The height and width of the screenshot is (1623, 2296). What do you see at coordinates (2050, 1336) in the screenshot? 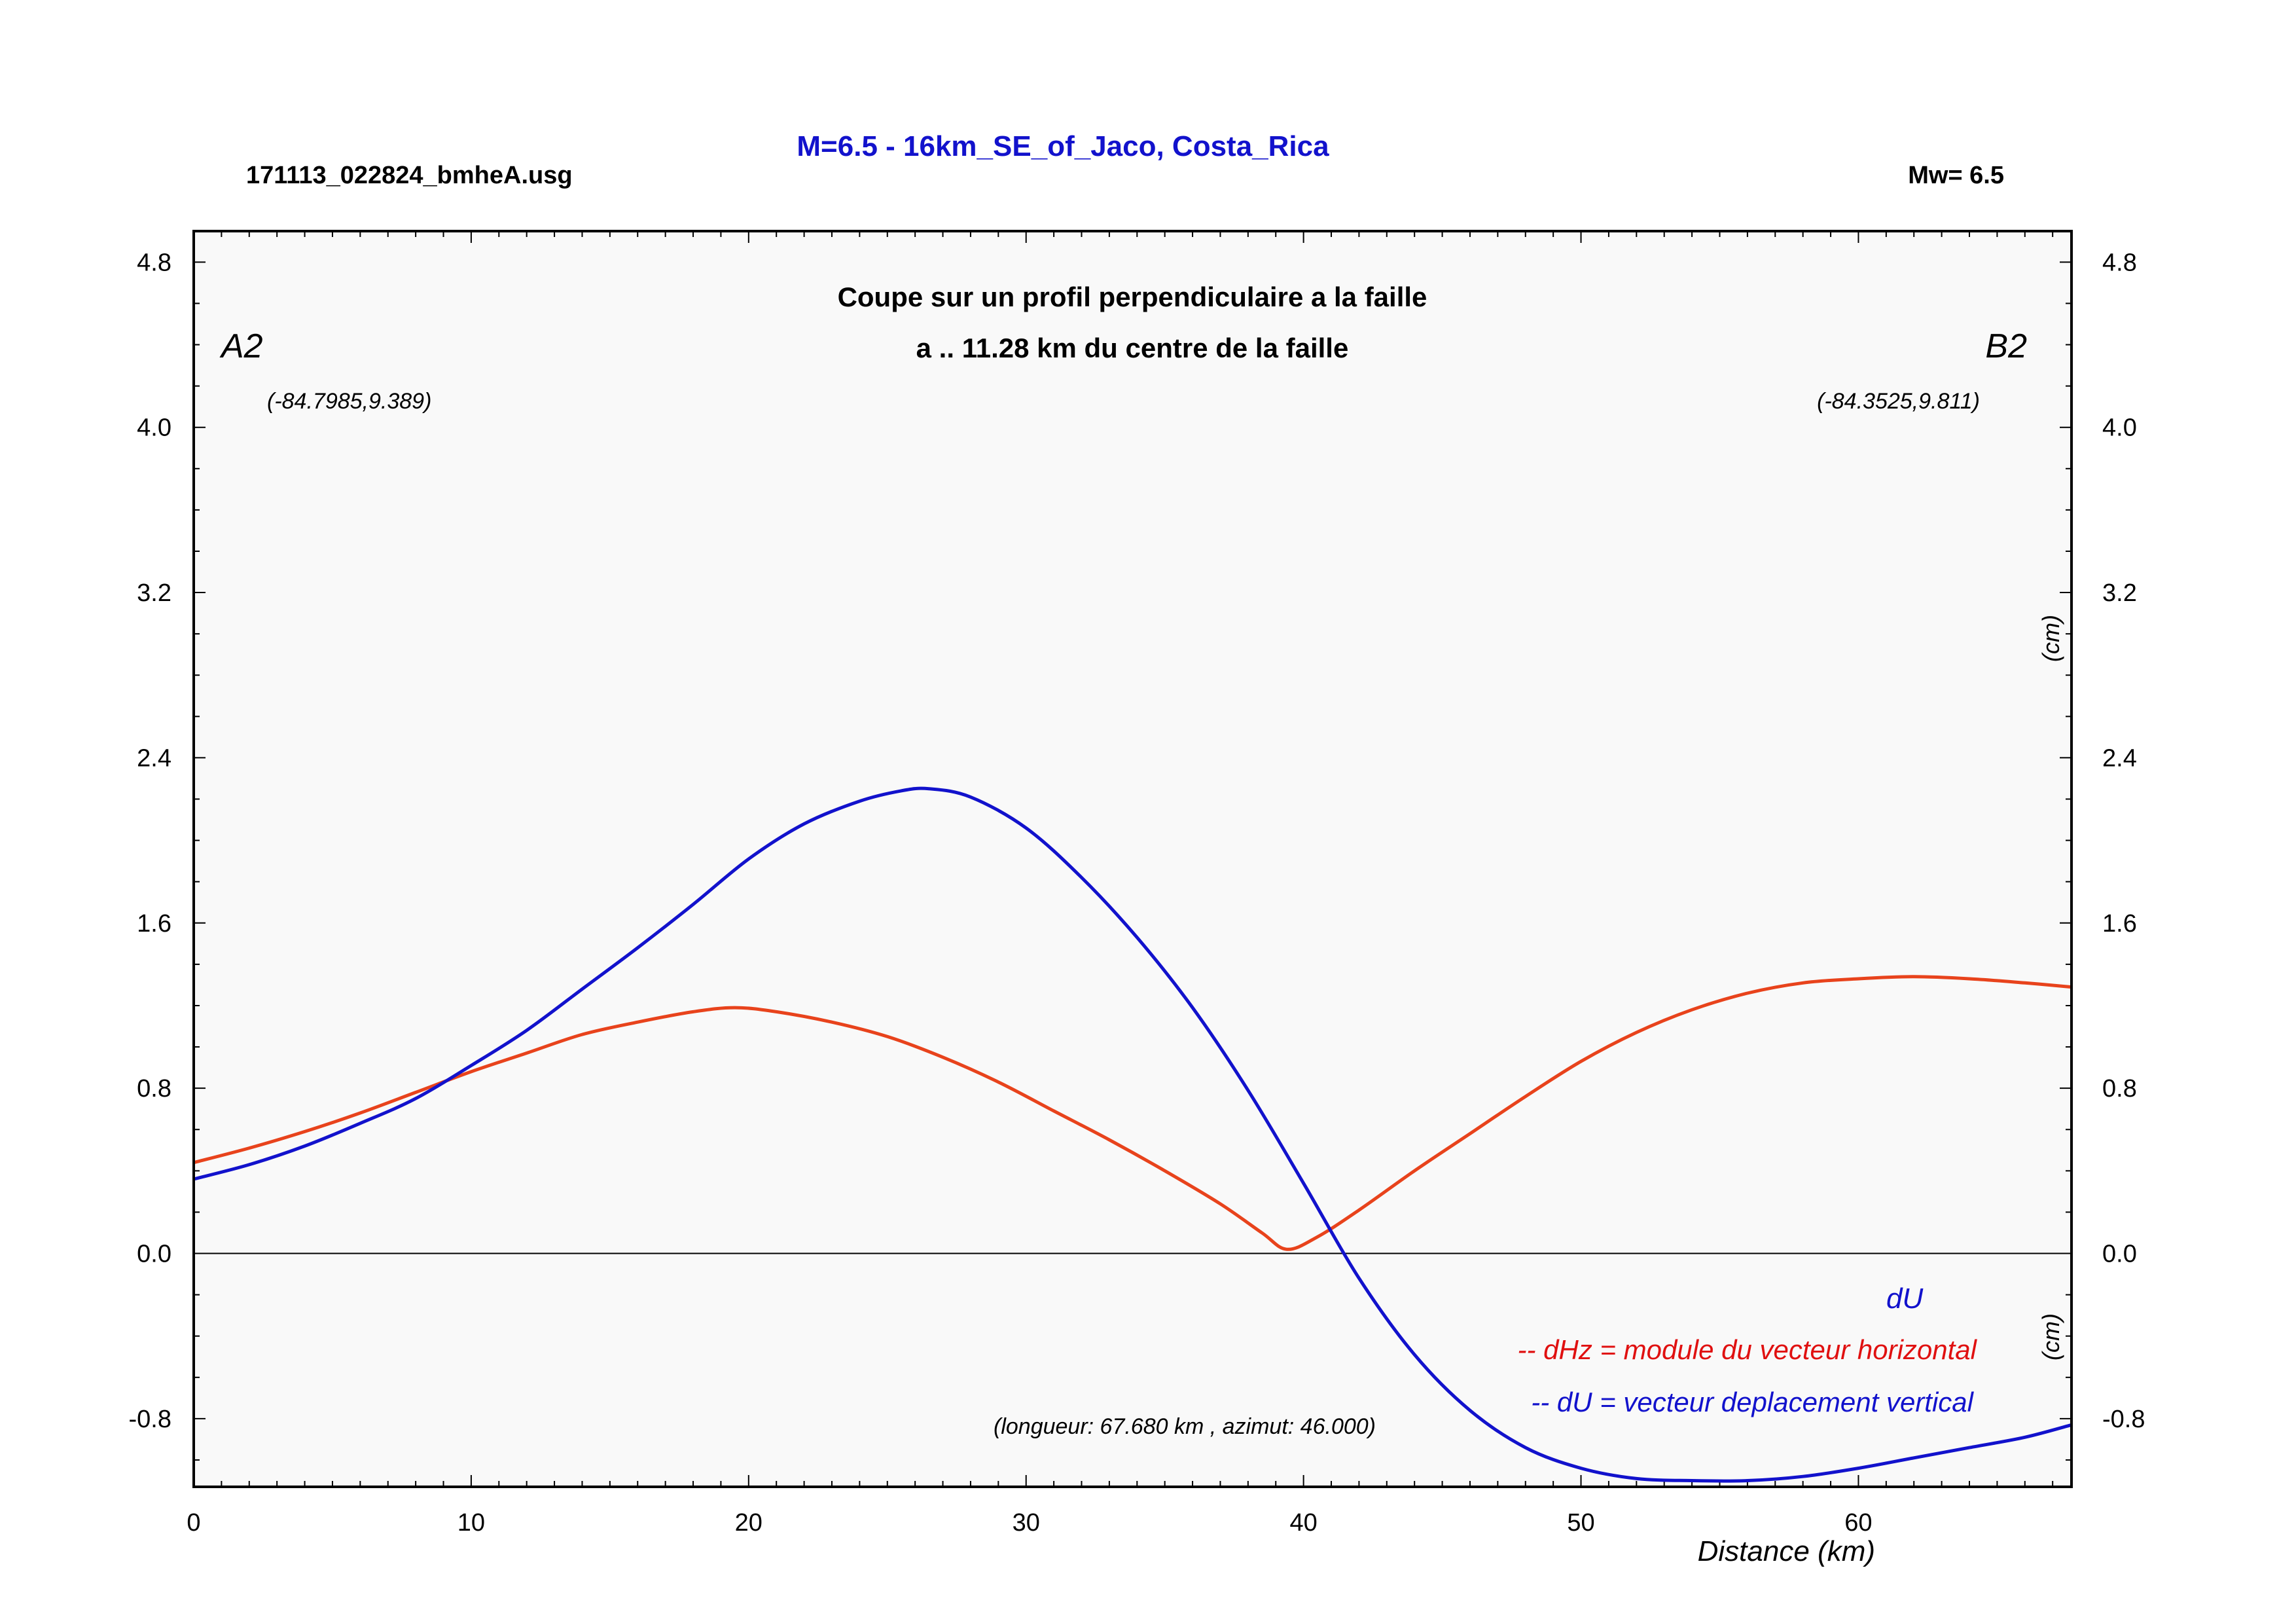
I see `unit-label-lower: (cm)` at bounding box center [2050, 1336].